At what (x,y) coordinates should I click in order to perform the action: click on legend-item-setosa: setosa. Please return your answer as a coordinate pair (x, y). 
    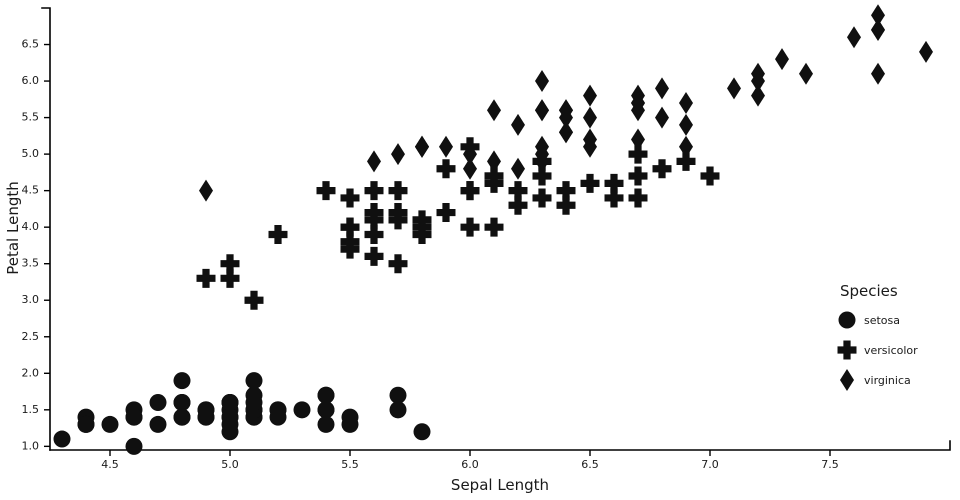
    Looking at the image, I should click on (869, 320).